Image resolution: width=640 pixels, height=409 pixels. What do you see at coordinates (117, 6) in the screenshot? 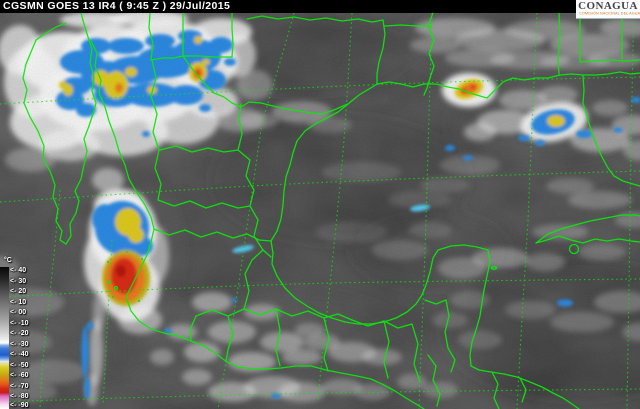
I see `image-title: CGSMN GOES 13 IR4 ( 9:45 Z ) 29/Jul/2015` at bounding box center [117, 6].